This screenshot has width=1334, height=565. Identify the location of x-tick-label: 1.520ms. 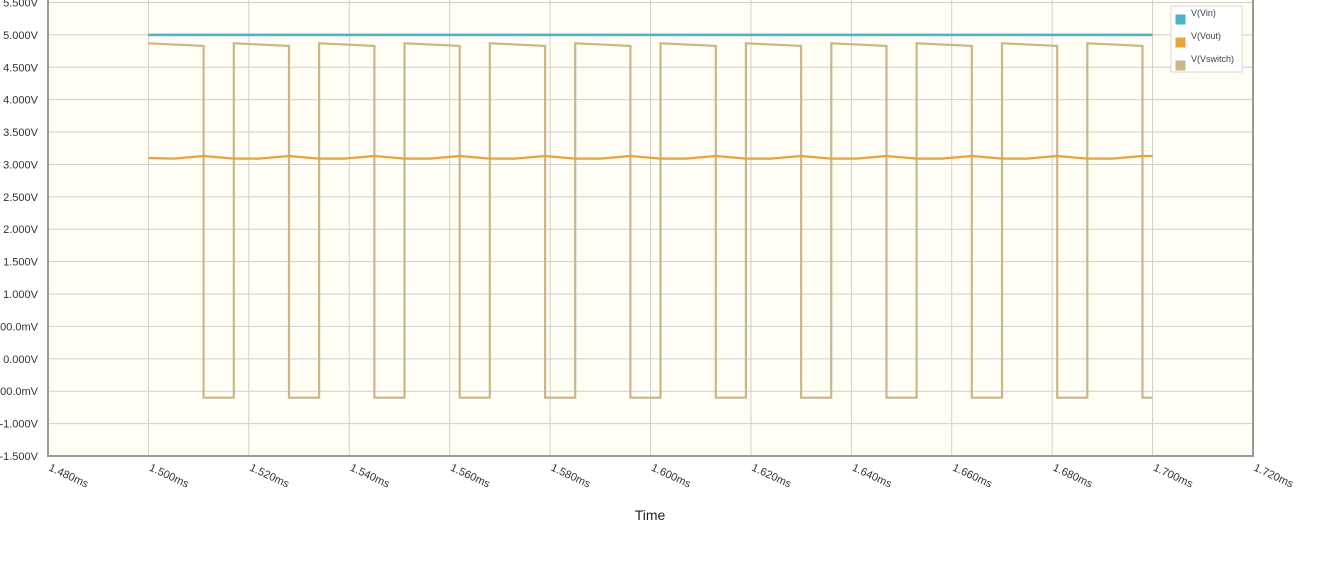
(270, 476).